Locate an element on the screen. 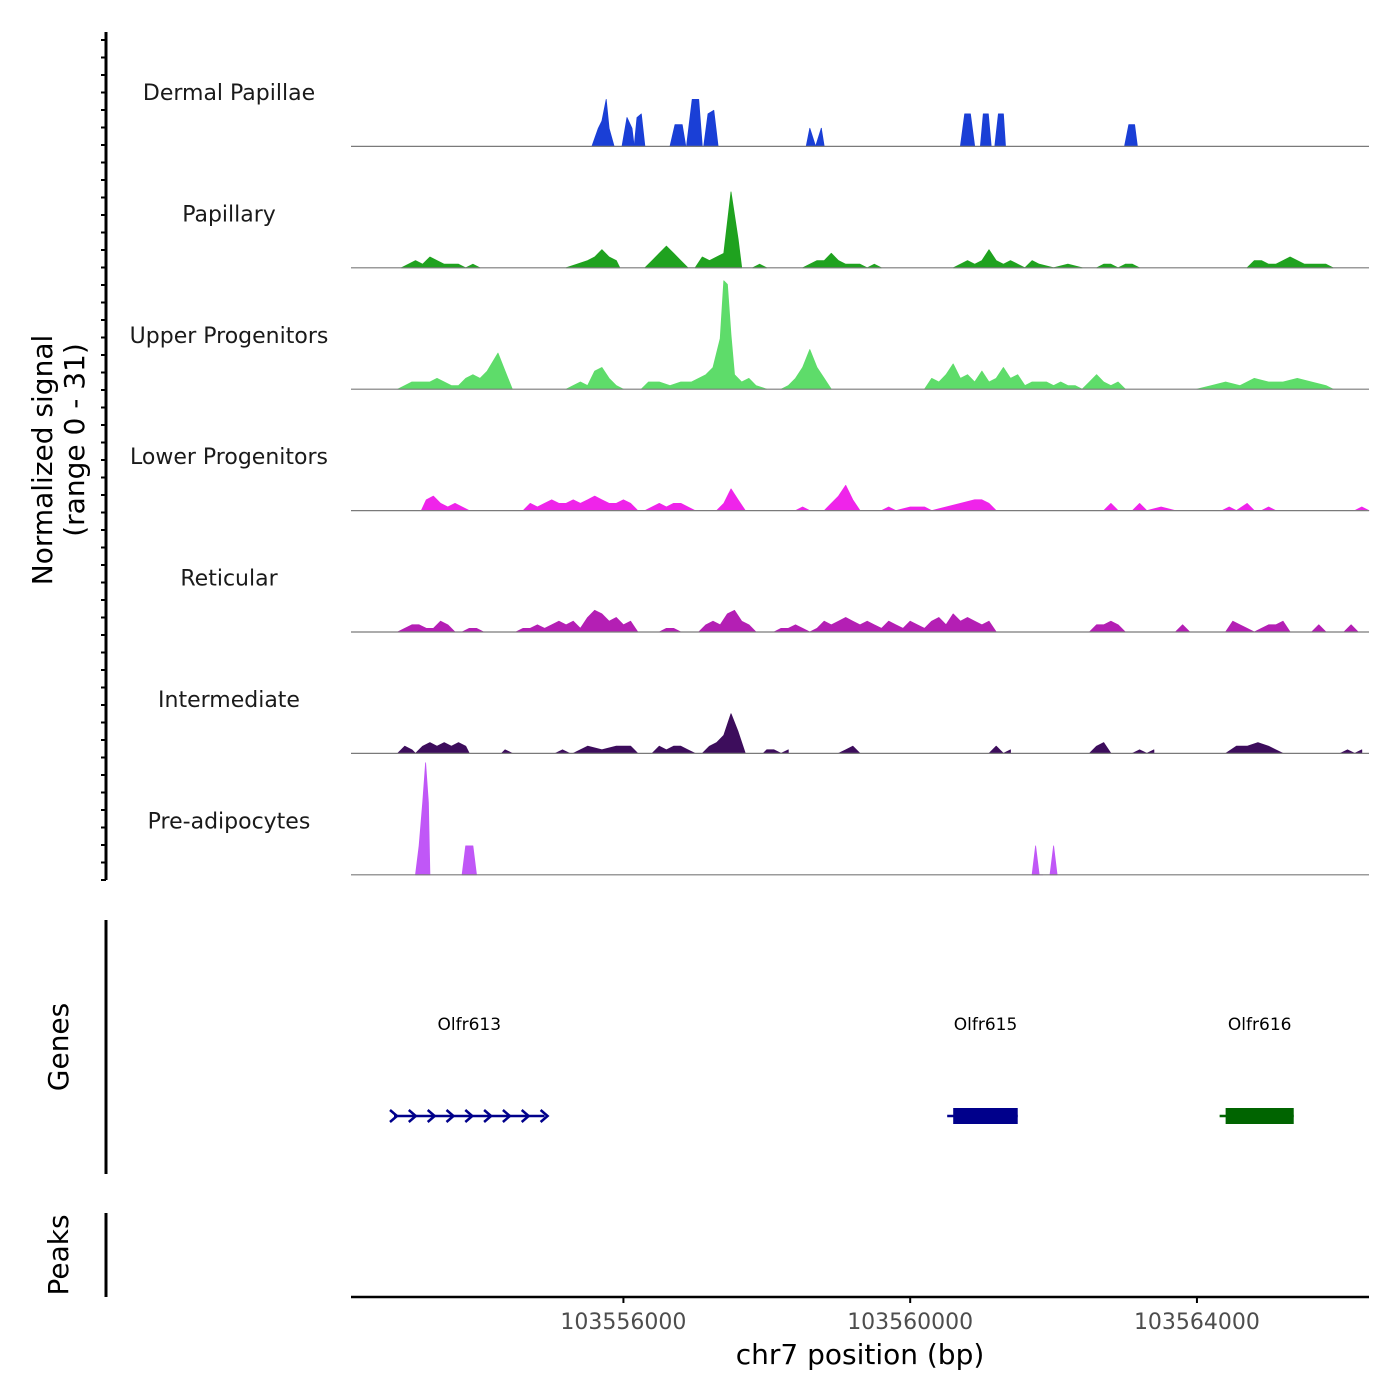 The image size is (1400, 1400). genes-panel: Olfr613 Olfr615 Olfr616 is located at coordinates (841, 1069).